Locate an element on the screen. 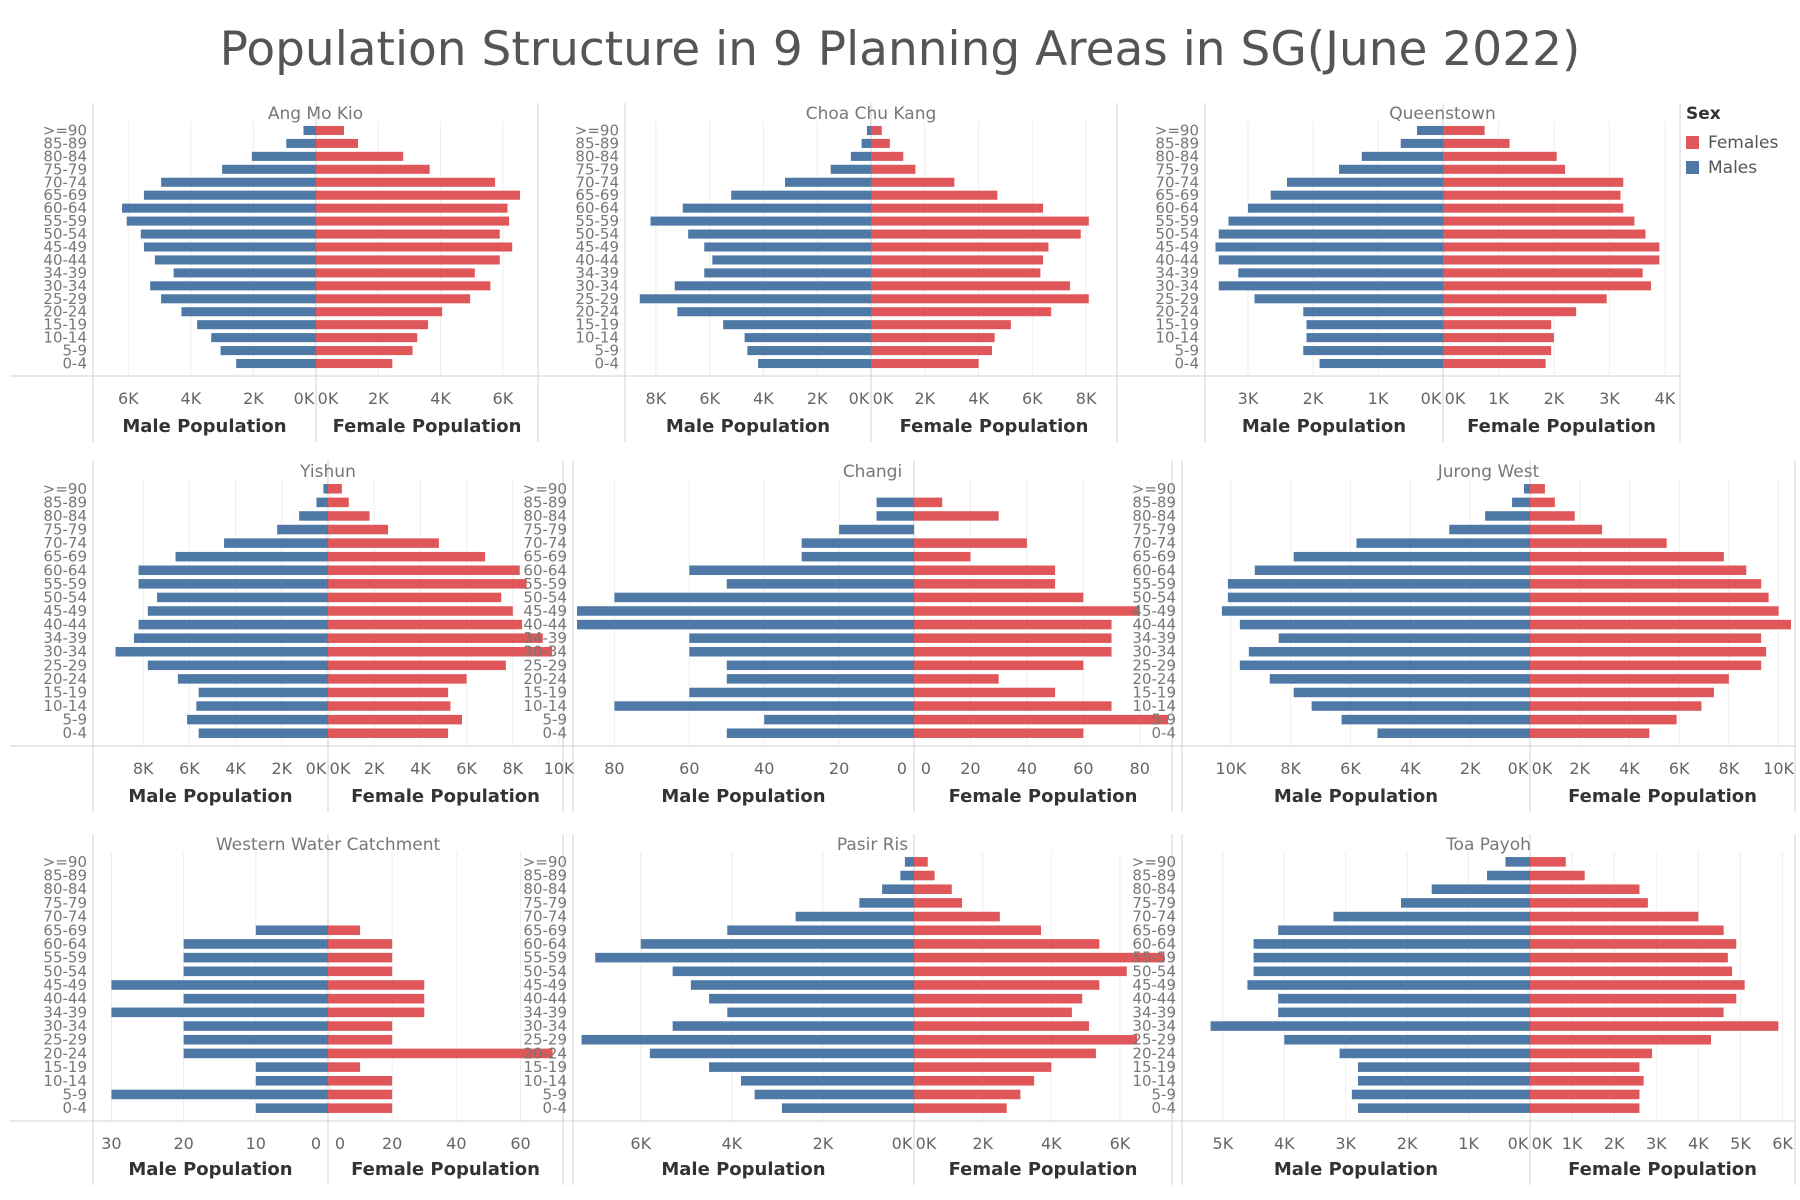 This screenshot has width=1800, height=1200. x-tick-label-female: 0K is located at coordinates (1455, 398).